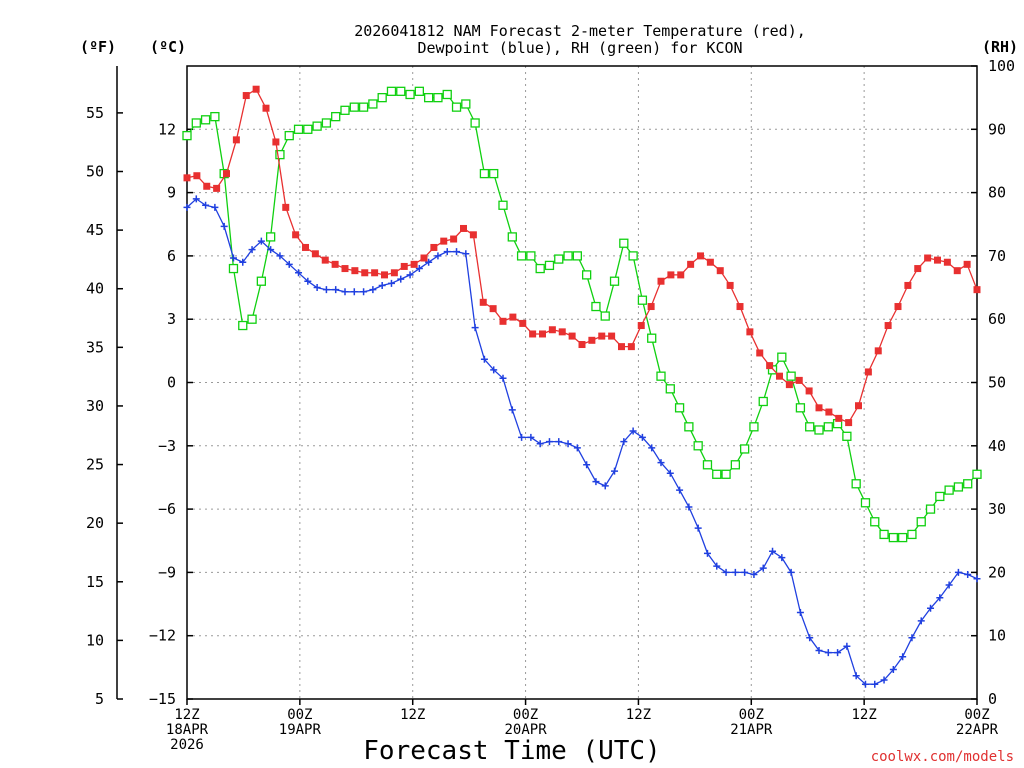  Describe the element at coordinates (511, 751) in the screenshot. I see `x-axis-title: Forecast Time (UTC)` at that location.